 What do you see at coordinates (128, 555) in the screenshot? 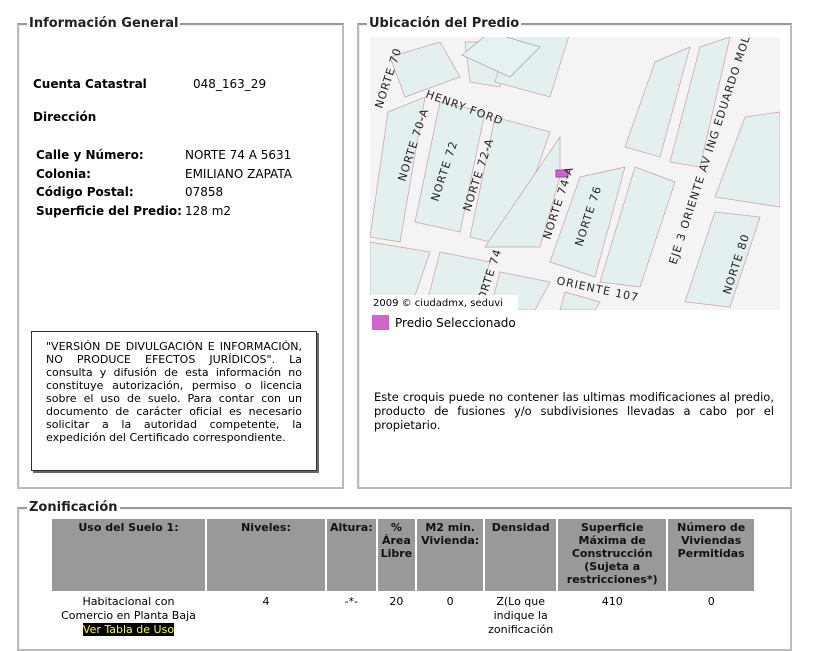
I see `col-header: Uso del Suelo 1:` at bounding box center [128, 555].